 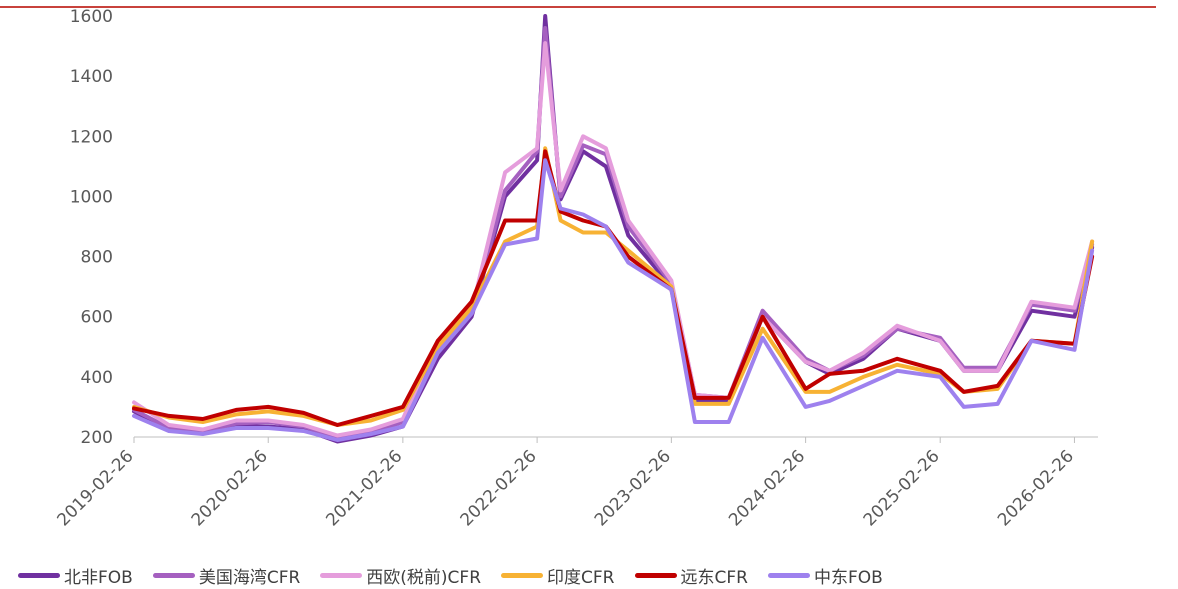 What do you see at coordinates (98, 577) in the screenshot?
I see `legend-label: 北非FOB` at bounding box center [98, 577].